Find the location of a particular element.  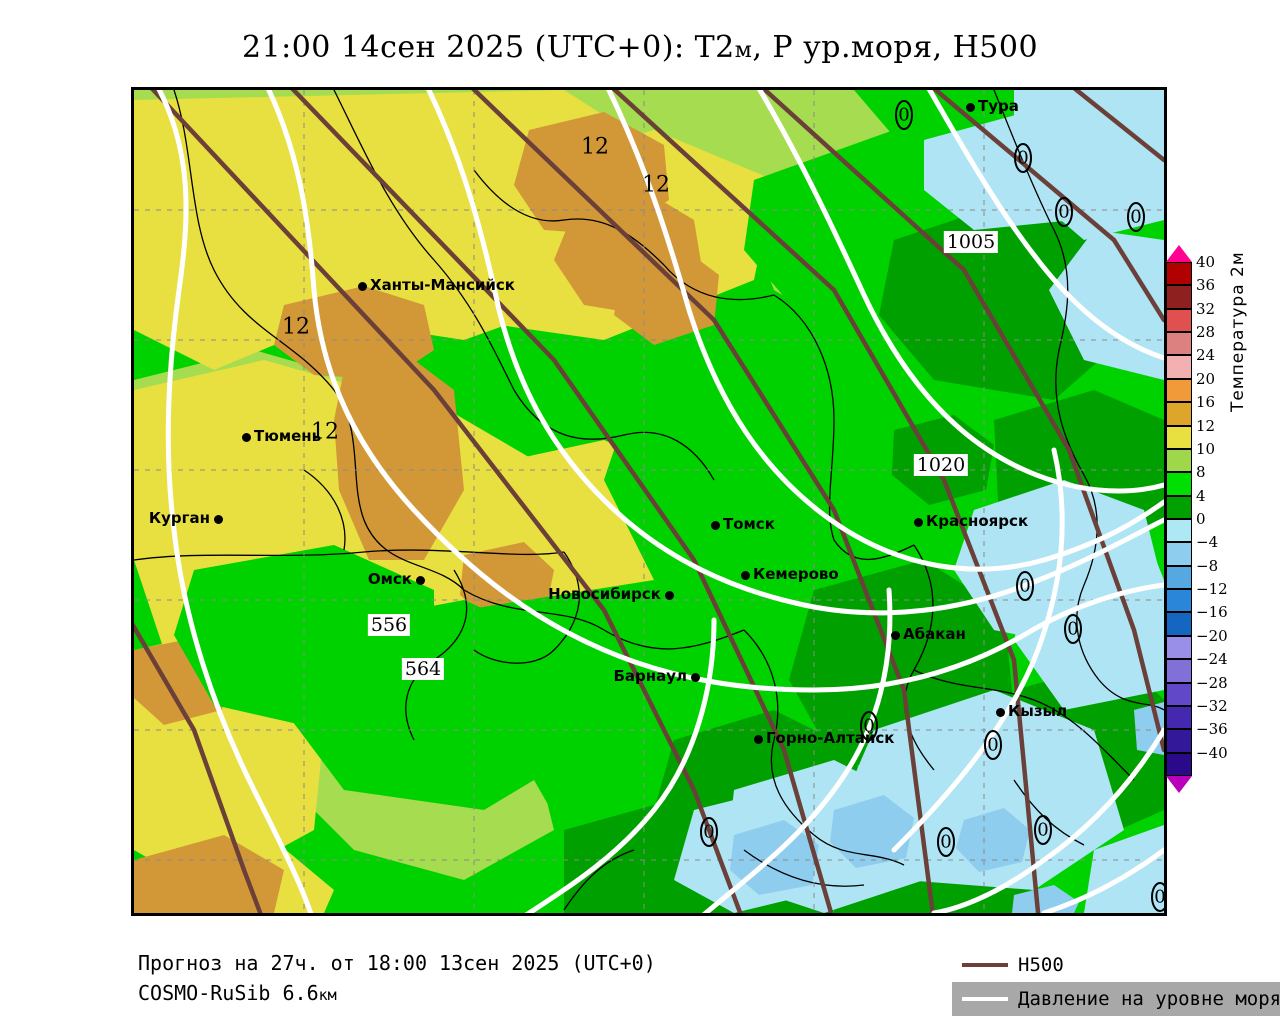

colorbar-tick-label: −16 is located at coordinates (1212, 612).